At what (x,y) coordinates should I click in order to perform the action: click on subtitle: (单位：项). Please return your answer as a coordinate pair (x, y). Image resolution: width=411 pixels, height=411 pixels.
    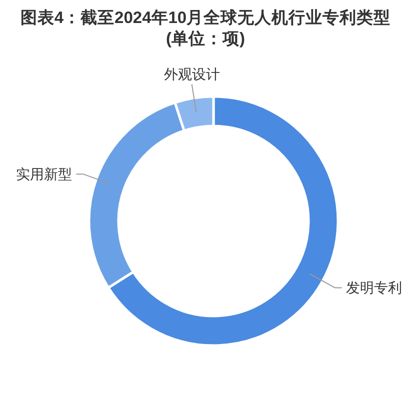
    Looking at the image, I should click on (205, 39).